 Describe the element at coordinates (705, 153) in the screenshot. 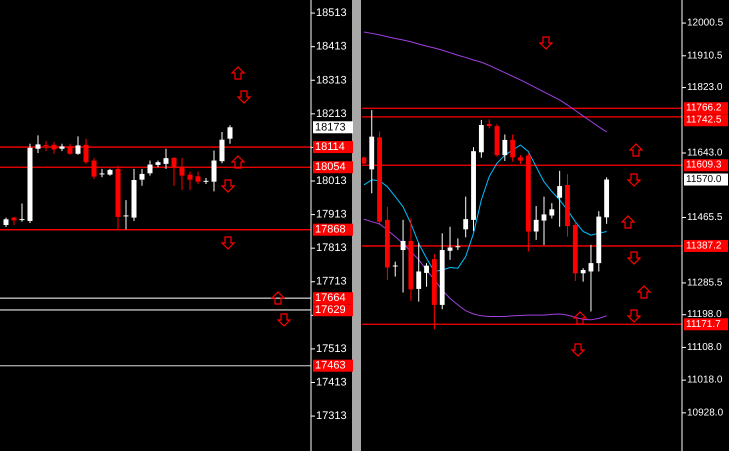

I see `y-tick-label: 11643.0` at that location.